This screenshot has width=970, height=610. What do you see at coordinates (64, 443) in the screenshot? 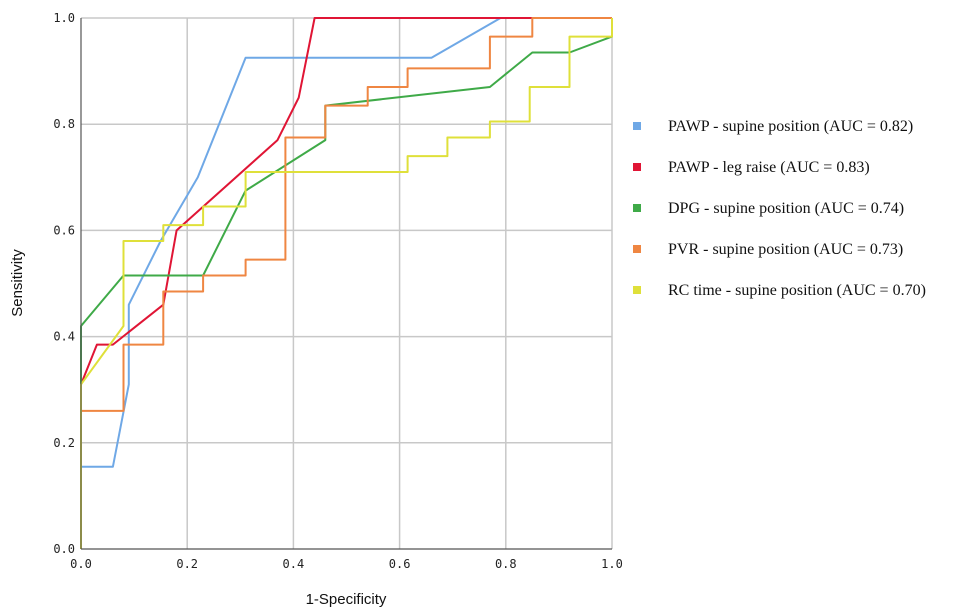
I see `y-tick-label-1: 0.2` at bounding box center [64, 443].